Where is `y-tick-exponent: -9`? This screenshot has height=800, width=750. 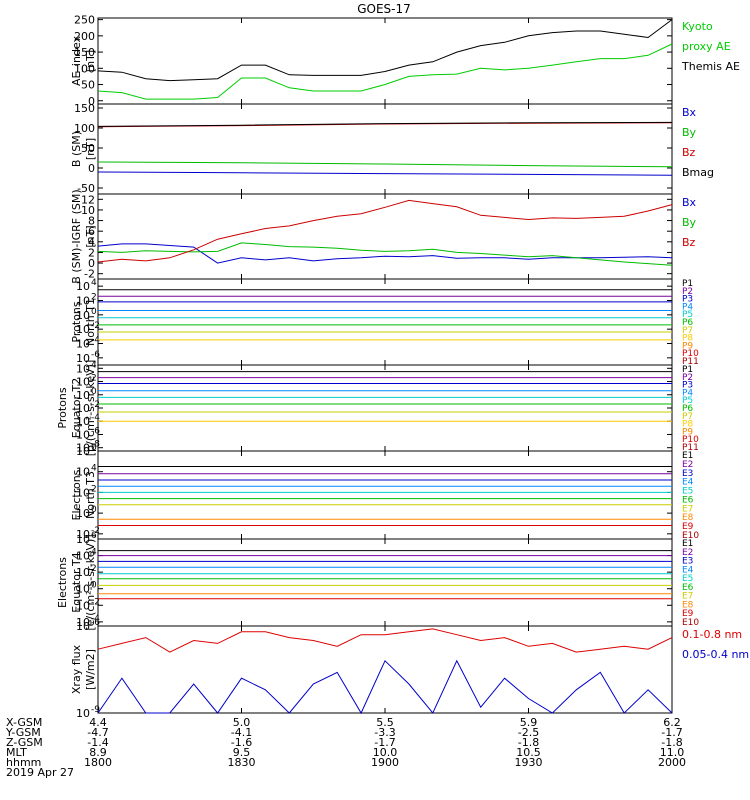
y-tick-exponent: -9 is located at coordinates (95, 710).